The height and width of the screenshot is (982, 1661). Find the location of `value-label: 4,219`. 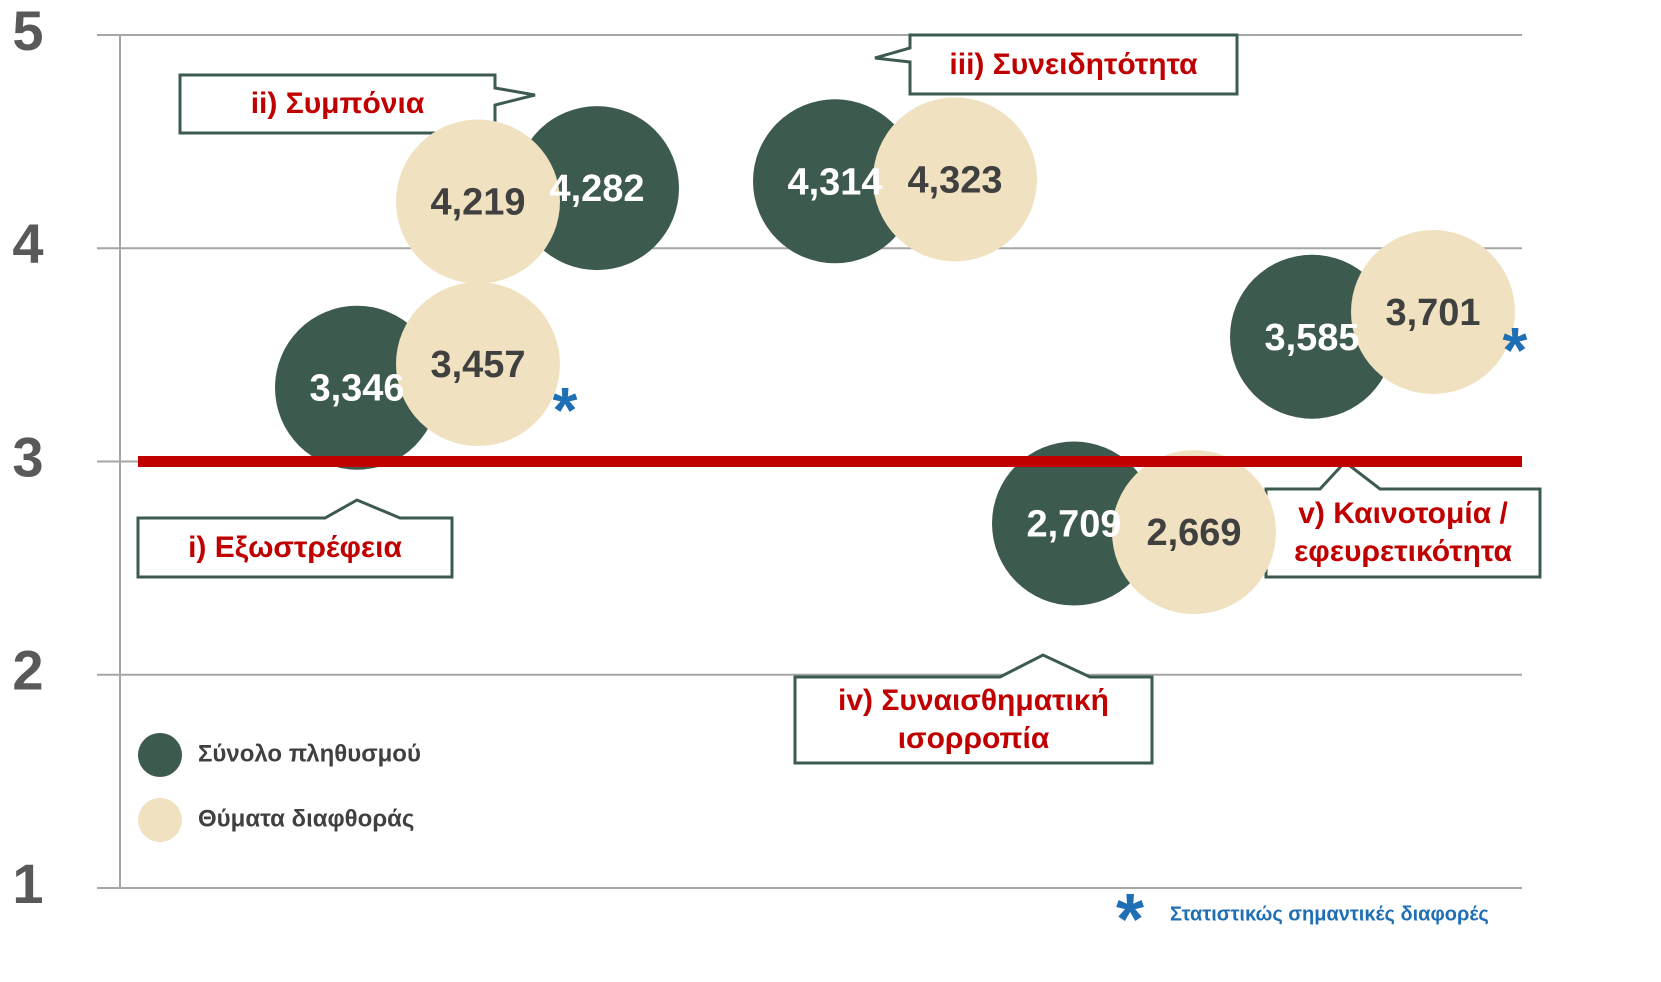

value-label: 4,219 is located at coordinates (477, 203).